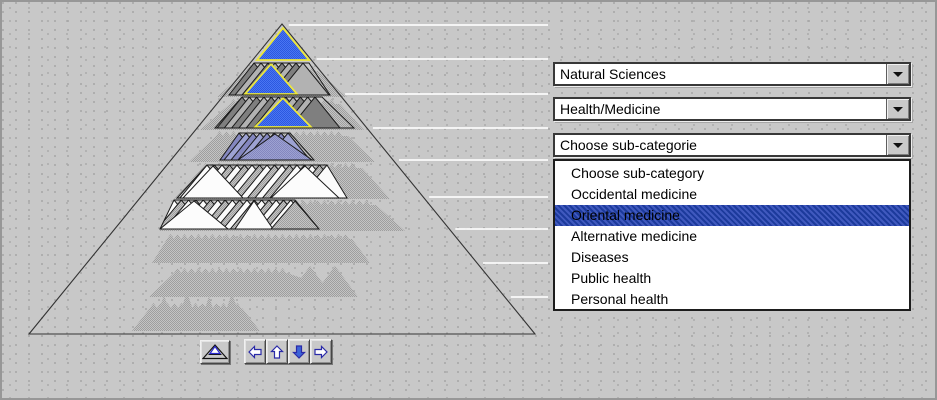 This screenshot has height=400, width=937. Describe the element at coordinates (638, 173) in the screenshot. I see `list-item: Choose sub-category` at that location.